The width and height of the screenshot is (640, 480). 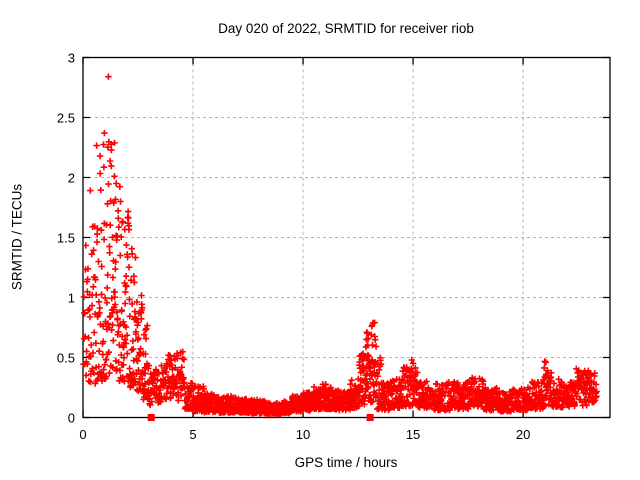 What do you see at coordinates (71, 57) in the screenshot?
I see `y-tick-label: 3` at bounding box center [71, 57].